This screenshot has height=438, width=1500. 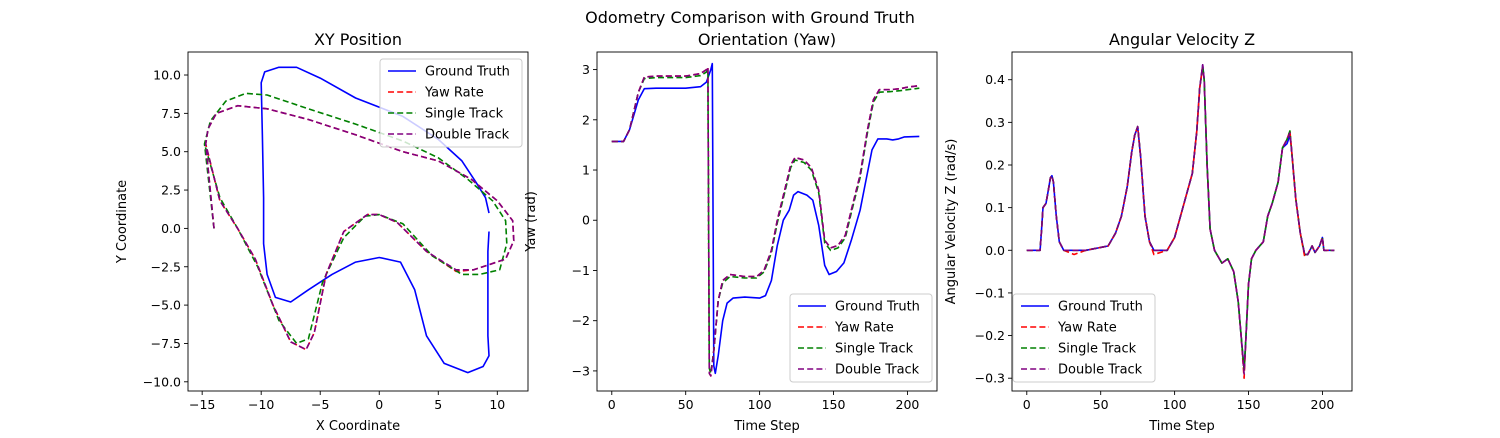 What do you see at coordinates (162, 381) in the screenshot?
I see `y-tick-label: −10.0` at bounding box center [162, 381].